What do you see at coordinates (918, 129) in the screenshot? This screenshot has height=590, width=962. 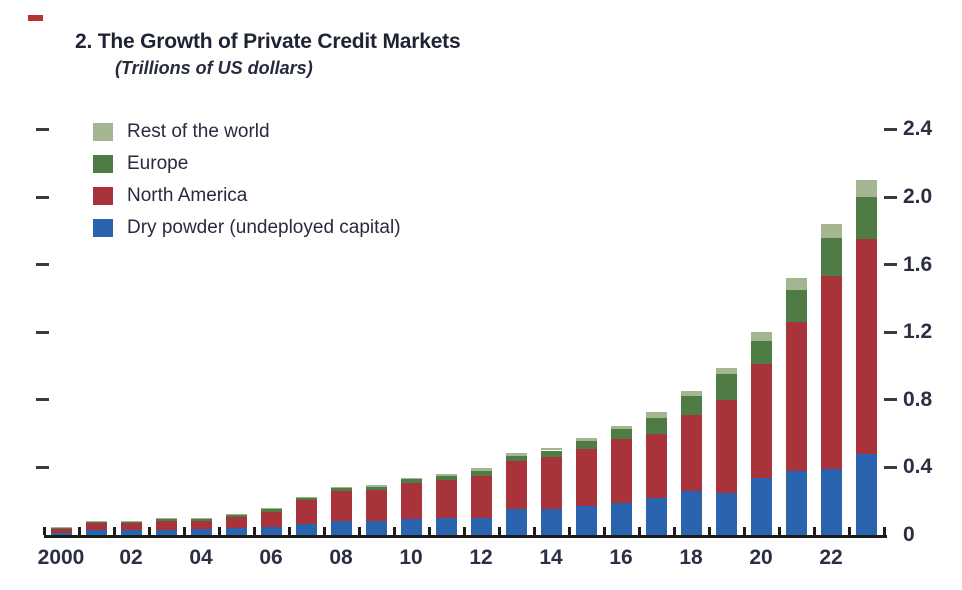 I see `y-axis-label: 2.4` at bounding box center [918, 129].